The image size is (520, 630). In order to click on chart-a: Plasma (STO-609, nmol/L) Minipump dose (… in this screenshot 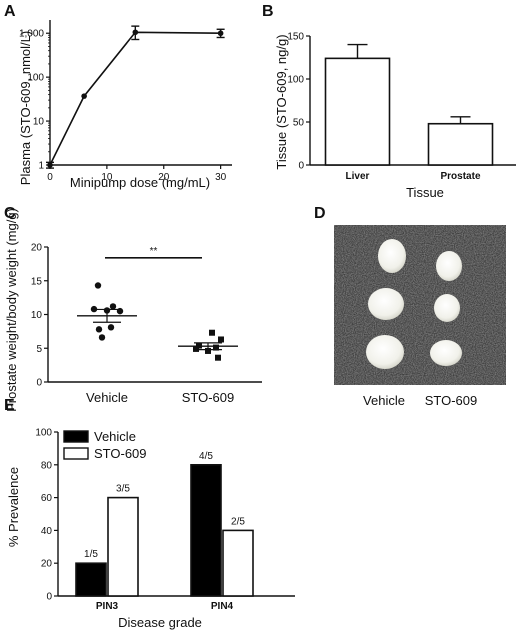, I will do `click(125, 105)`.